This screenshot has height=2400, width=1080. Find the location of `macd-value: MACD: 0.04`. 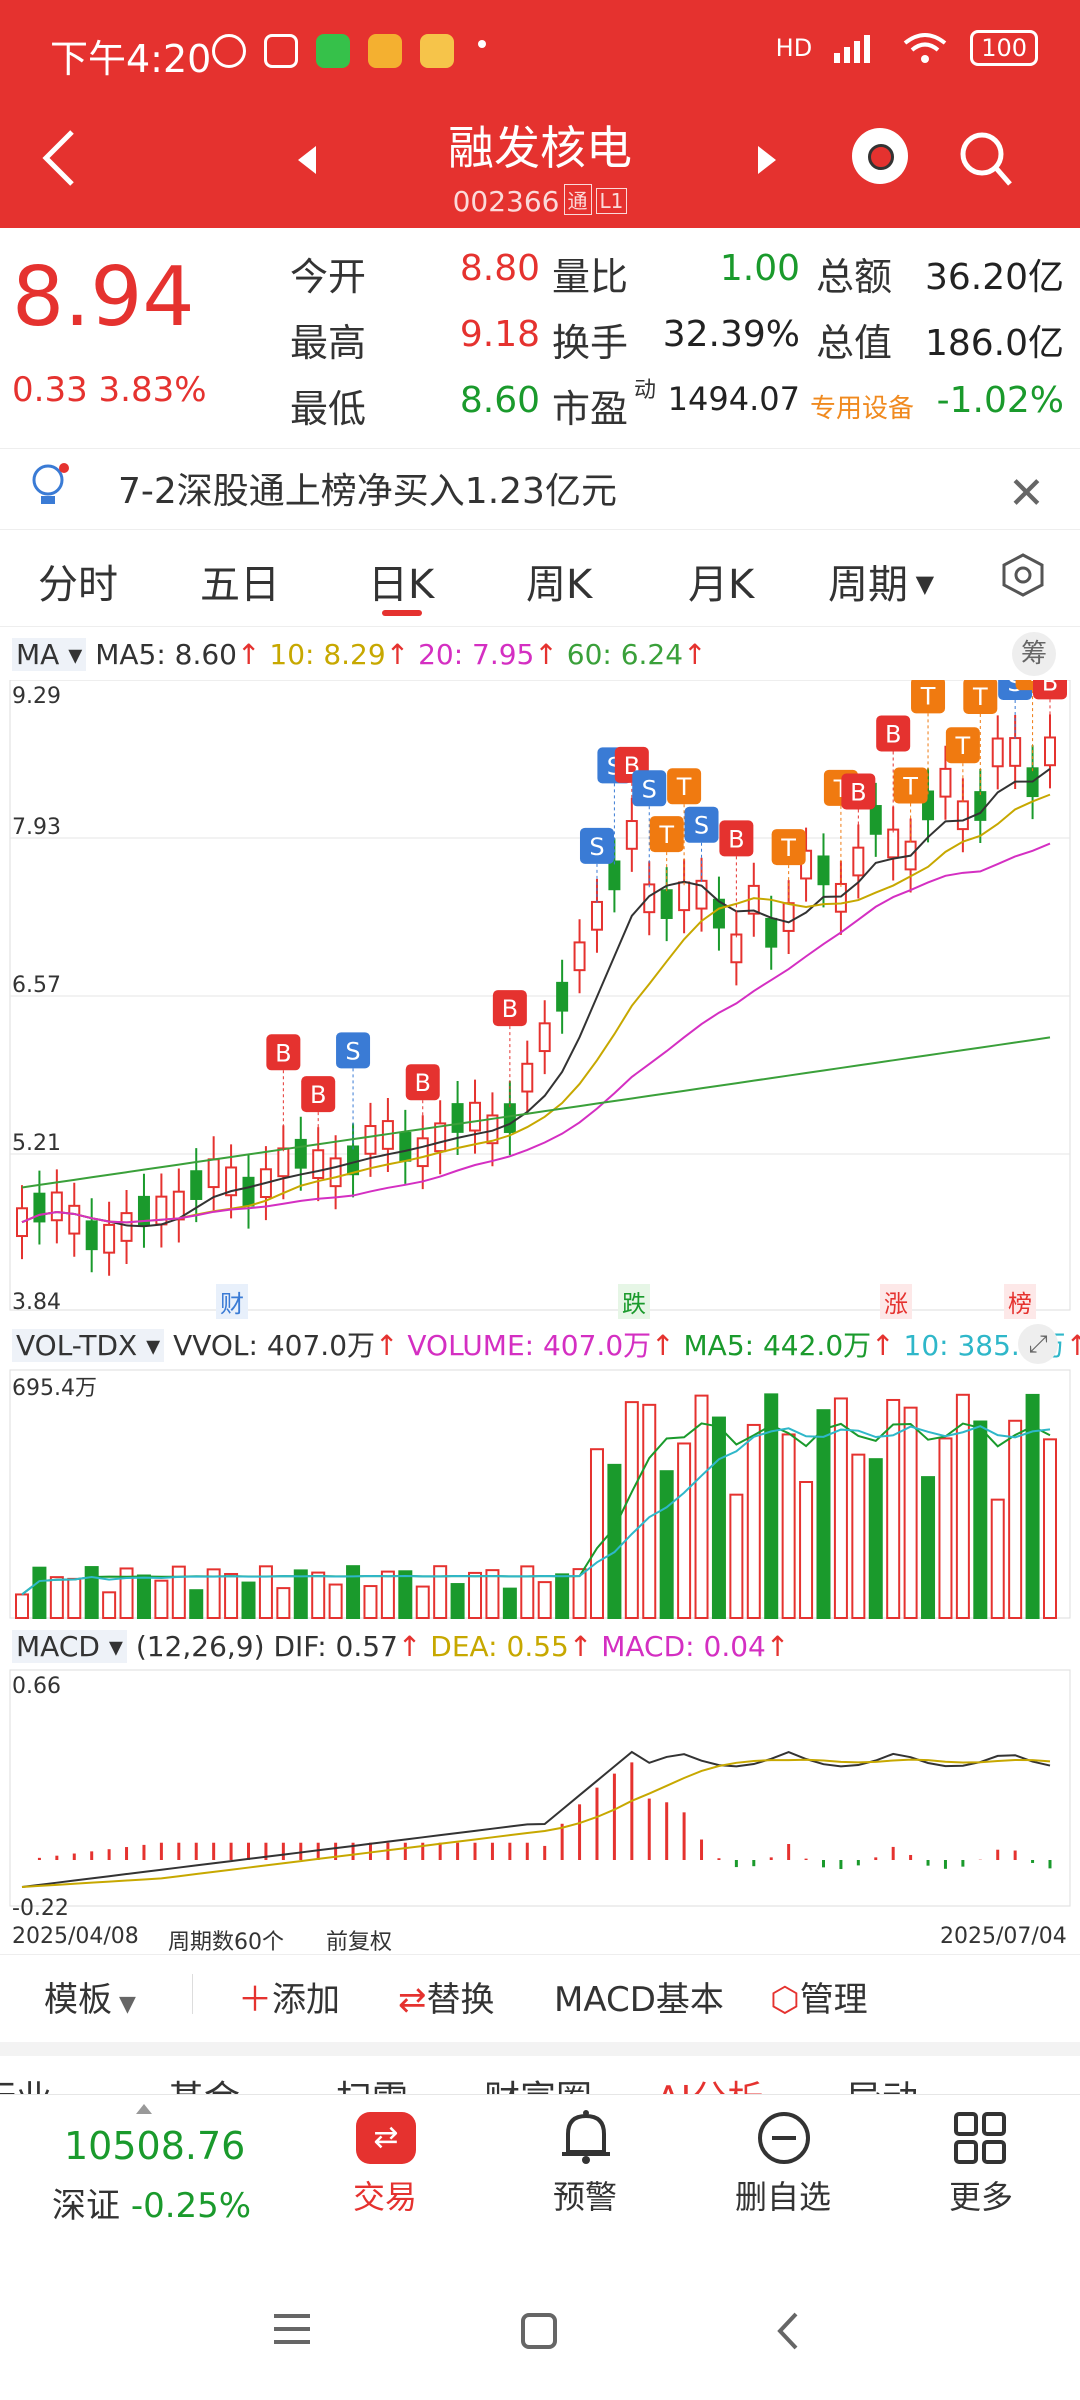

macd-value: MACD: 0.04 is located at coordinates (683, 1646).